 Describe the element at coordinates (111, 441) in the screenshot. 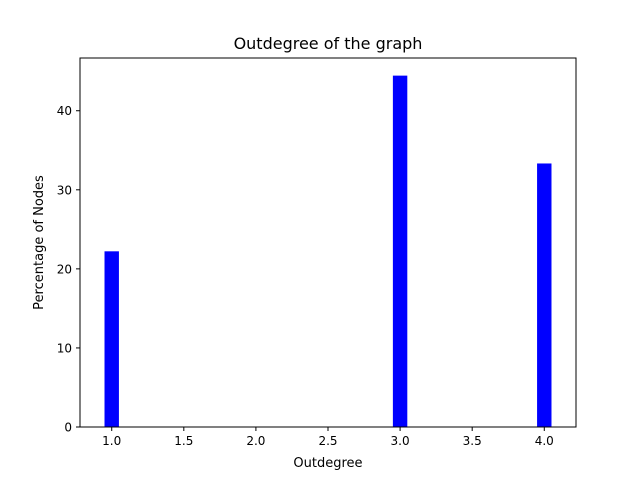

I see `x-tick-label: 1.0` at that location.